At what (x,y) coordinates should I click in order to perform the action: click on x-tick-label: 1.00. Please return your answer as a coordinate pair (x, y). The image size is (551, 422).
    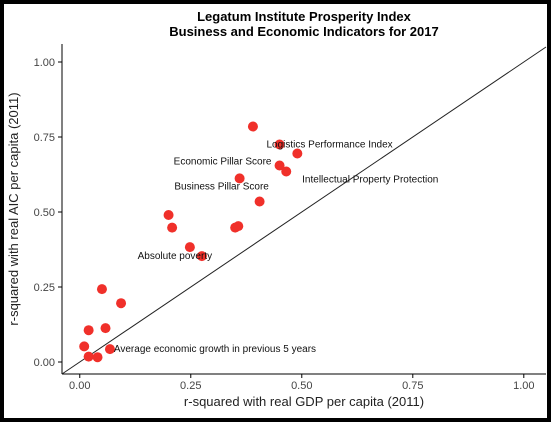
    Looking at the image, I should click on (523, 386).